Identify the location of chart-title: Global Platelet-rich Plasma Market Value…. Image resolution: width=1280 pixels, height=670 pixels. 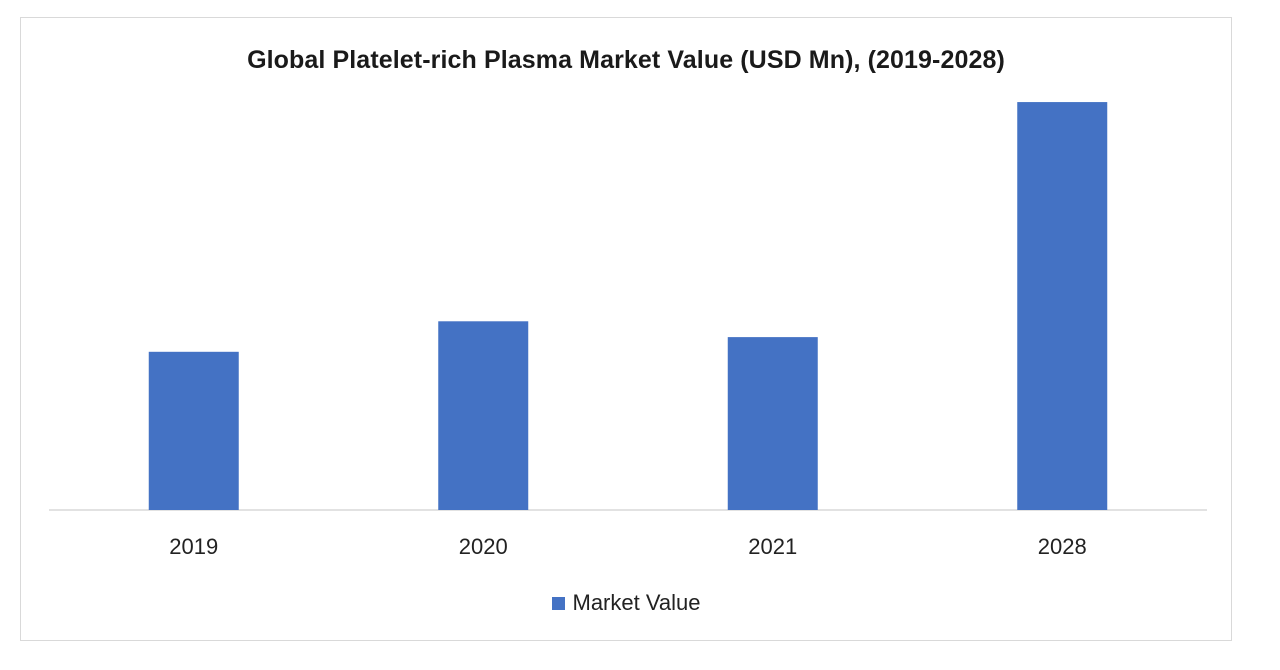
(626, 60).